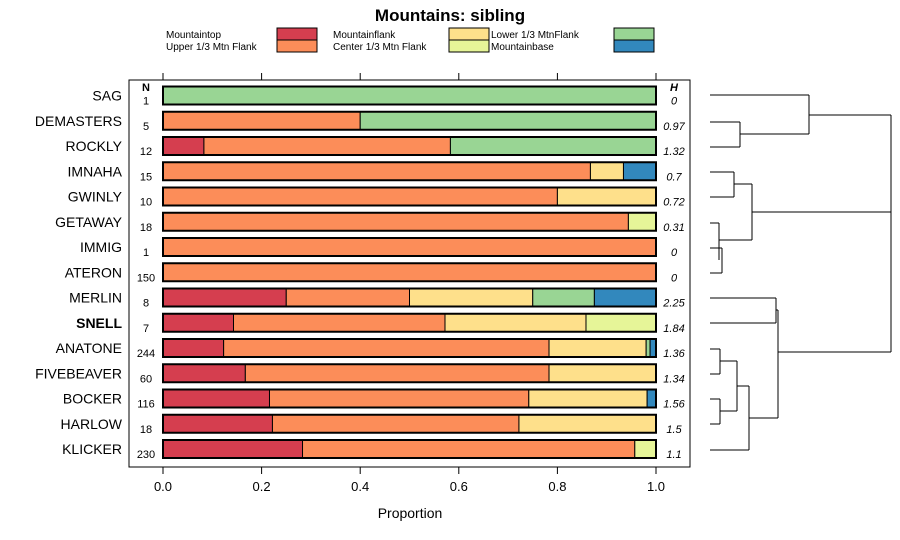 Image resolution: width=900 pixels, height=540 pixels. What do you see at coordinates (674, 88) in the screenshot?
I see `h-column-header: H` at bounding box center [674, 88].